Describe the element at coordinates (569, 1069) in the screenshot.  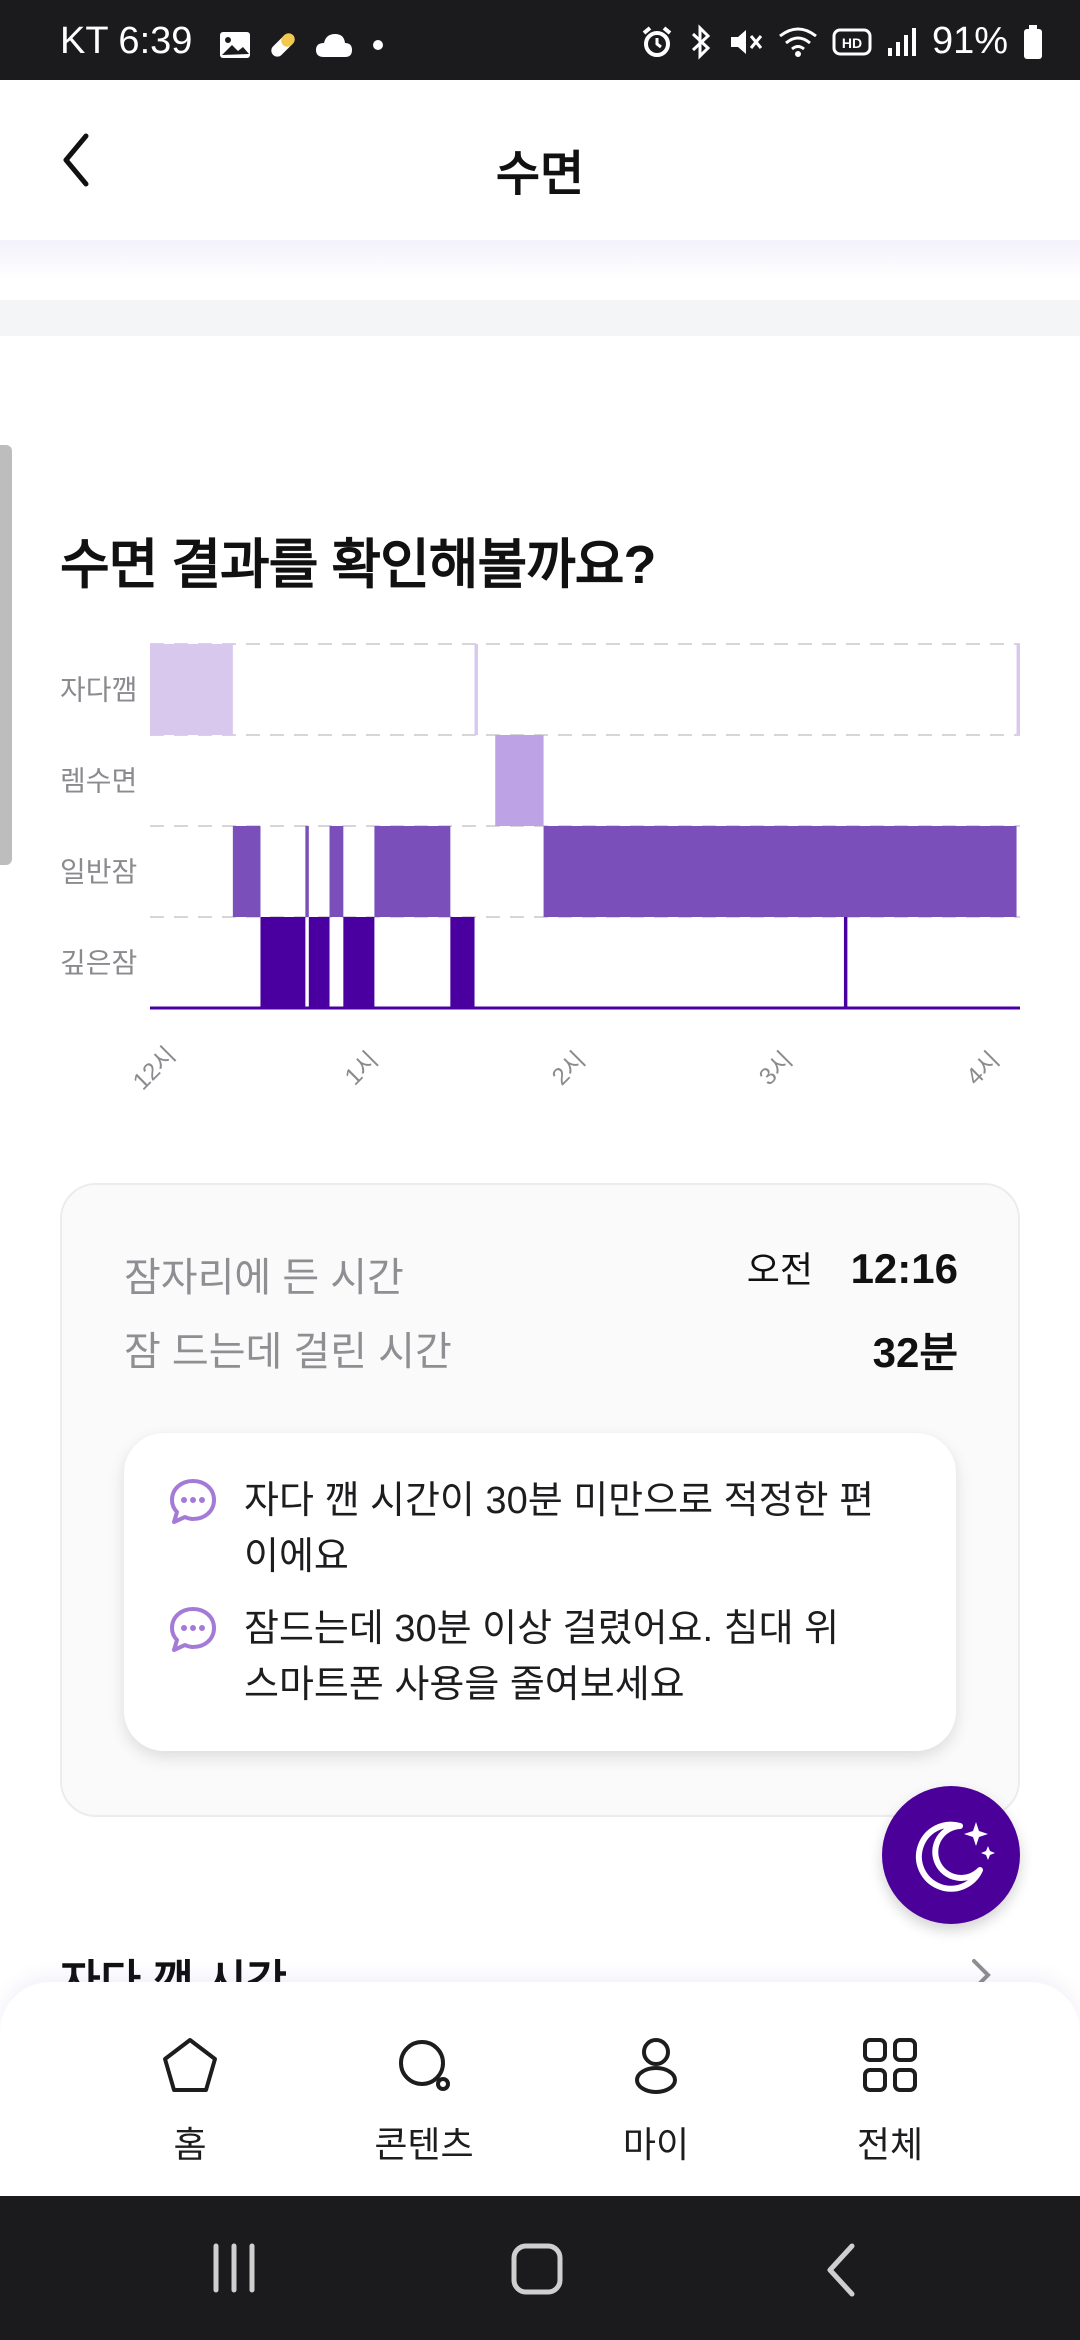
I see `time-tick-label: 2시` at that location.